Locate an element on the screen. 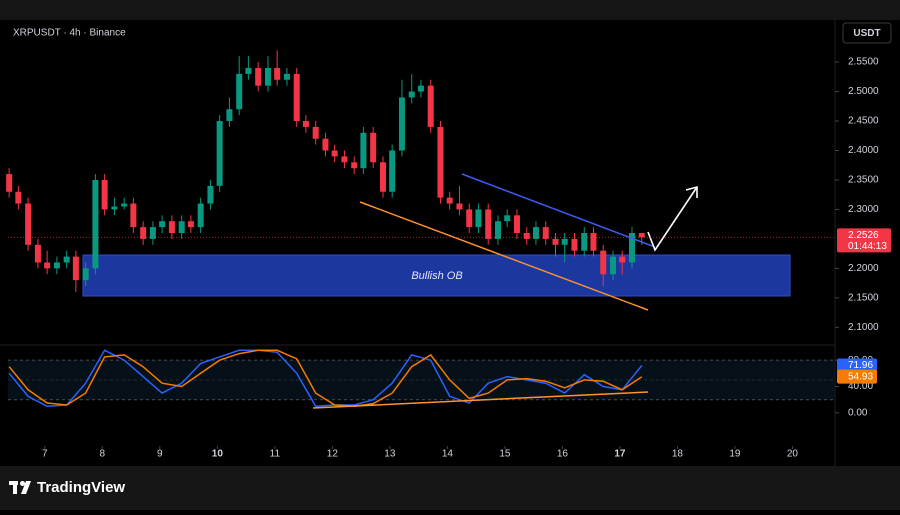  currency: USDT is located at coordinates (866, 33).